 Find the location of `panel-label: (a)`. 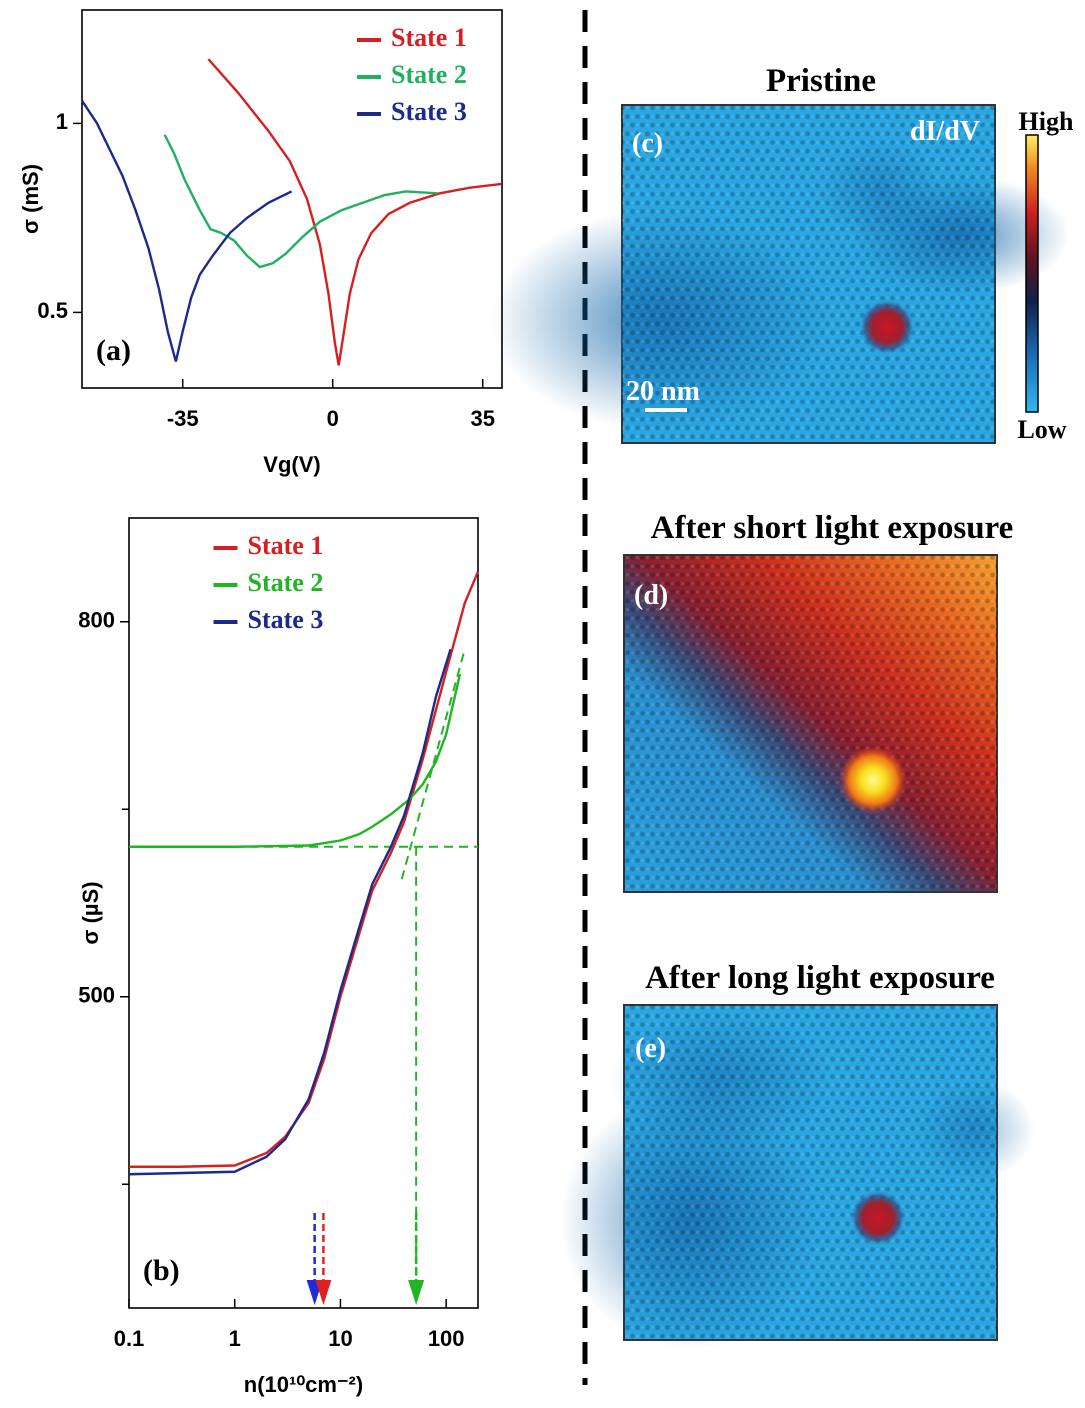

panel-label: (a) is located at coordinates (113, 350).